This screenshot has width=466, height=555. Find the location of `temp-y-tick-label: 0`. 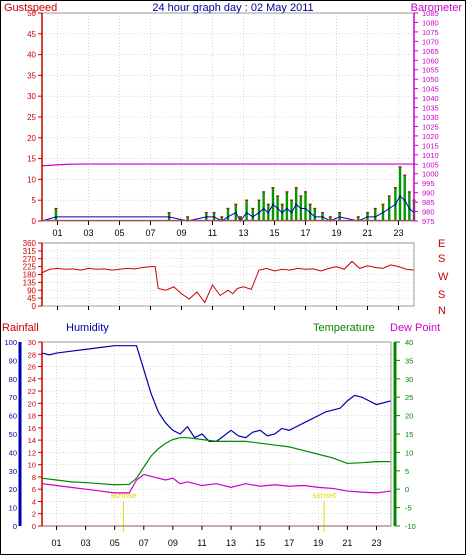

temp-y-tick-label: 0 is located at coordinates (407, 489).